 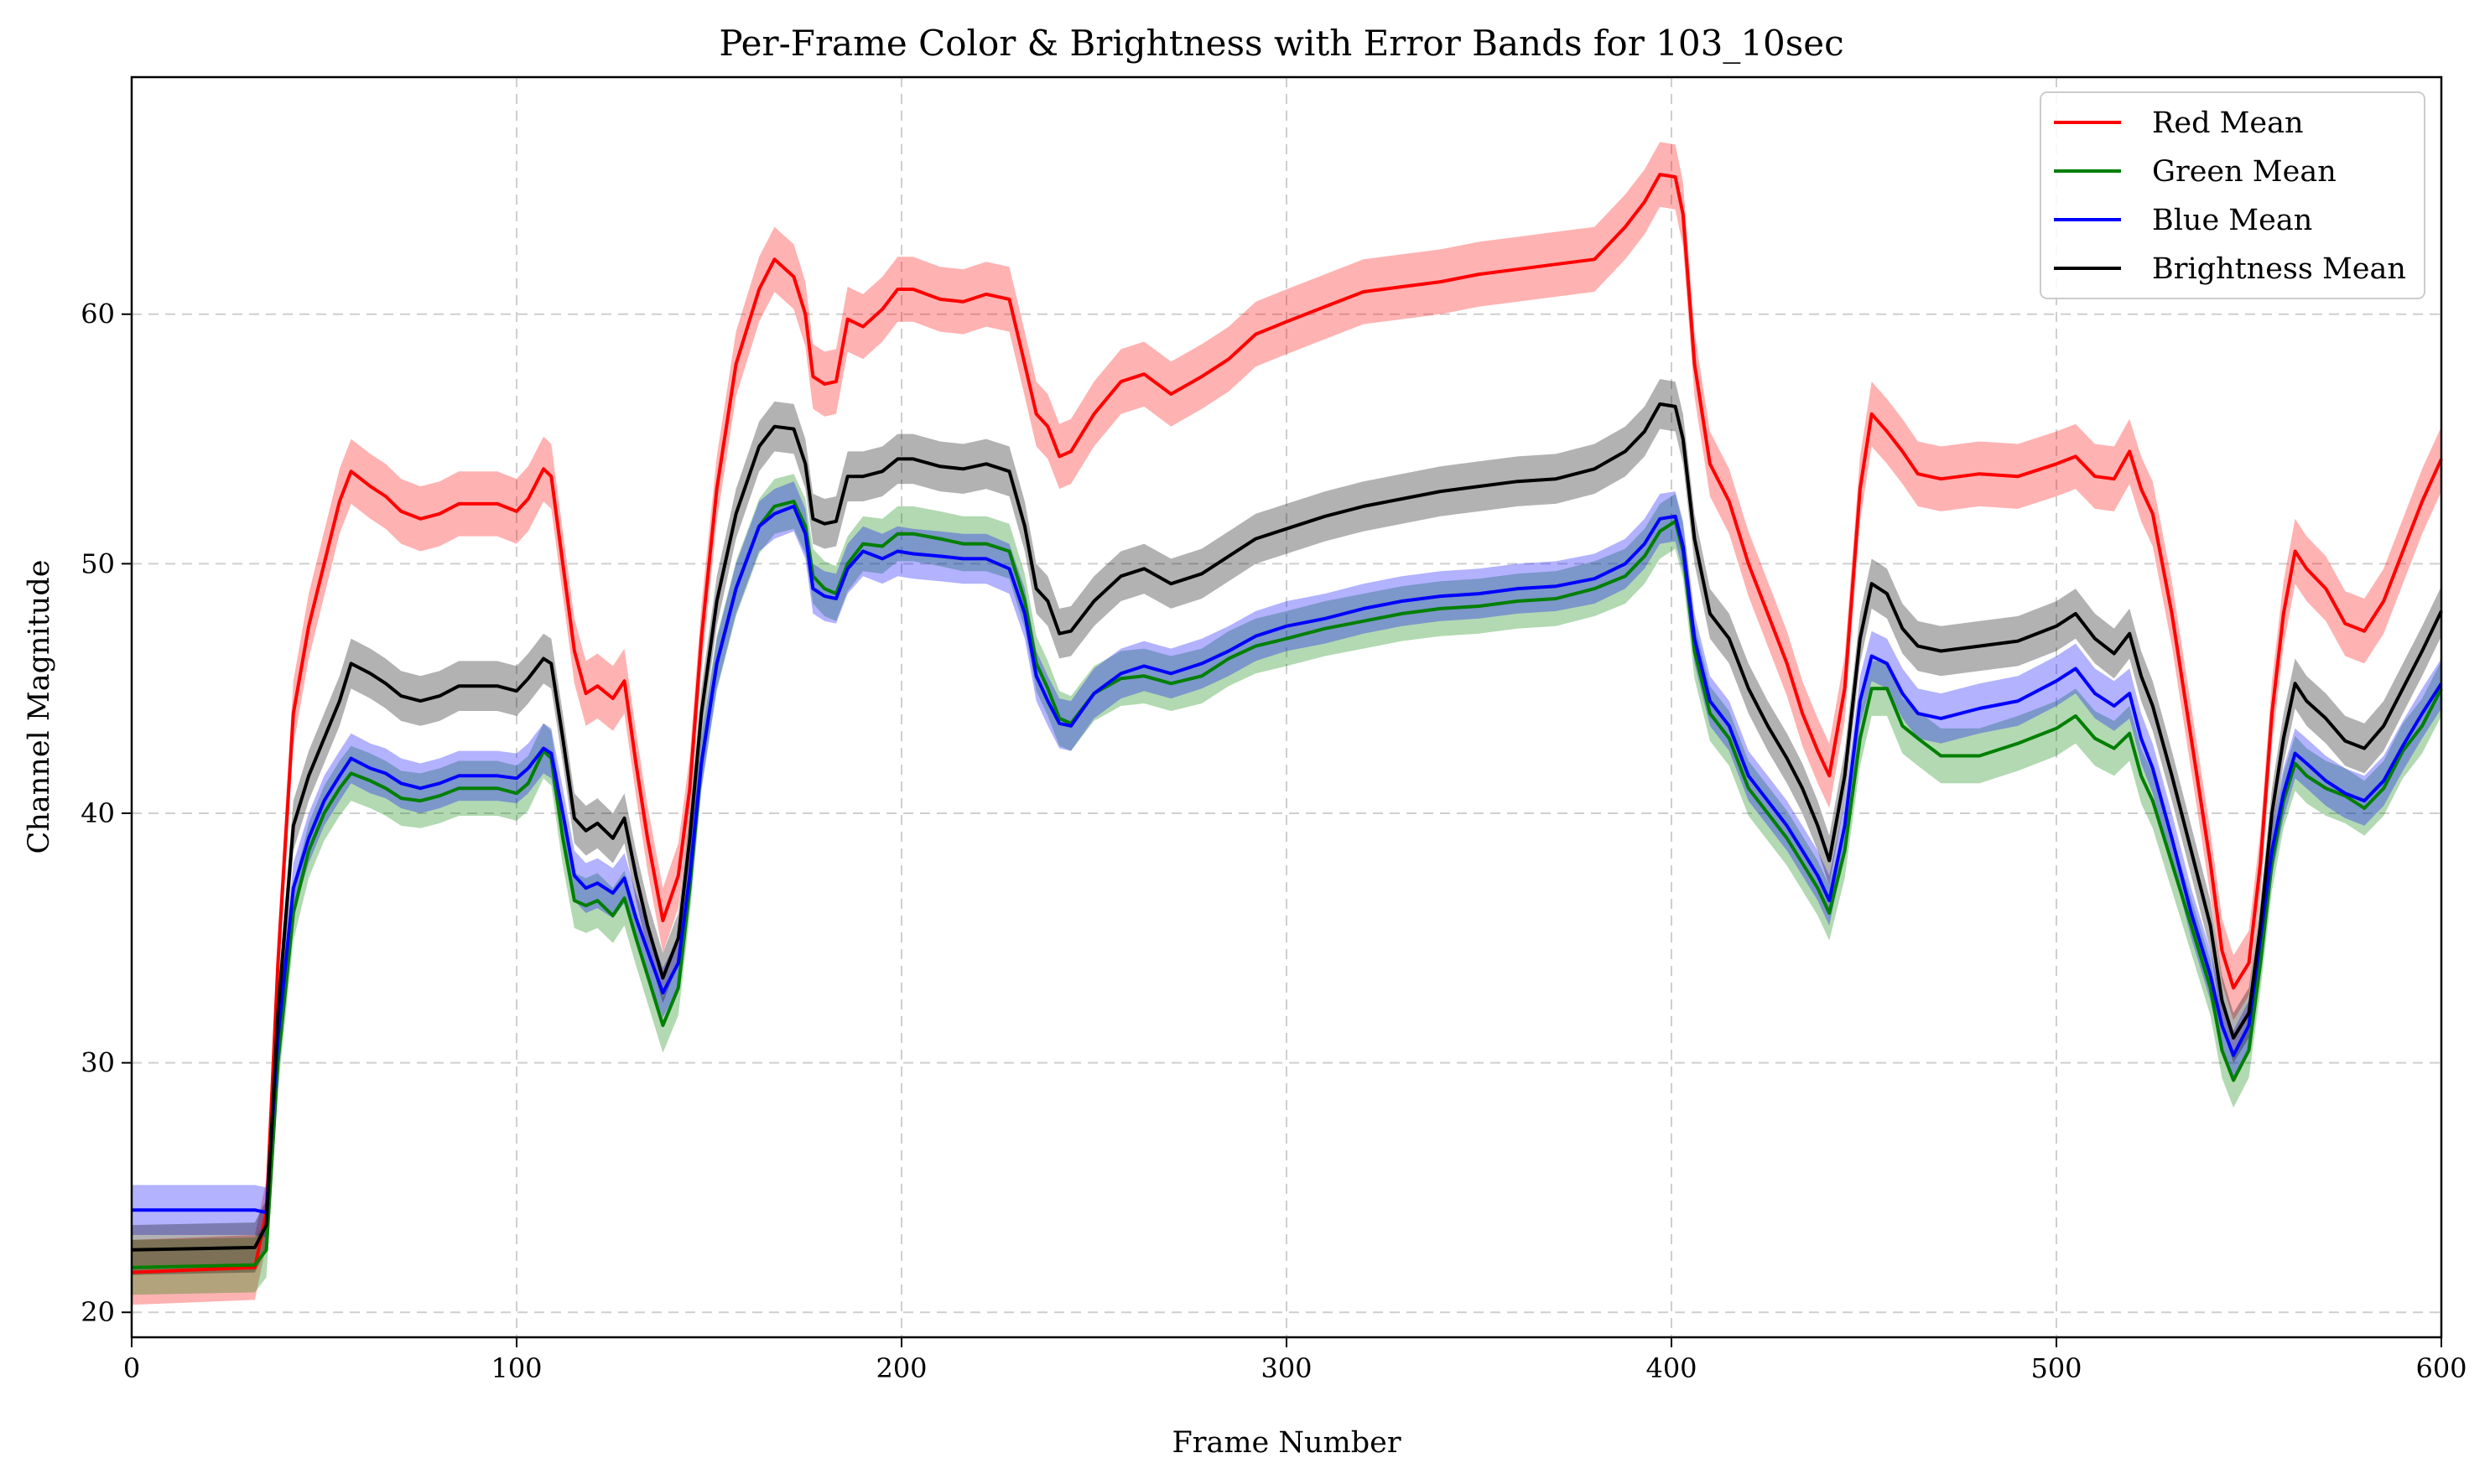 I want to click on y-axis: 20 30 40 50 60, so click(x=106, y=813).